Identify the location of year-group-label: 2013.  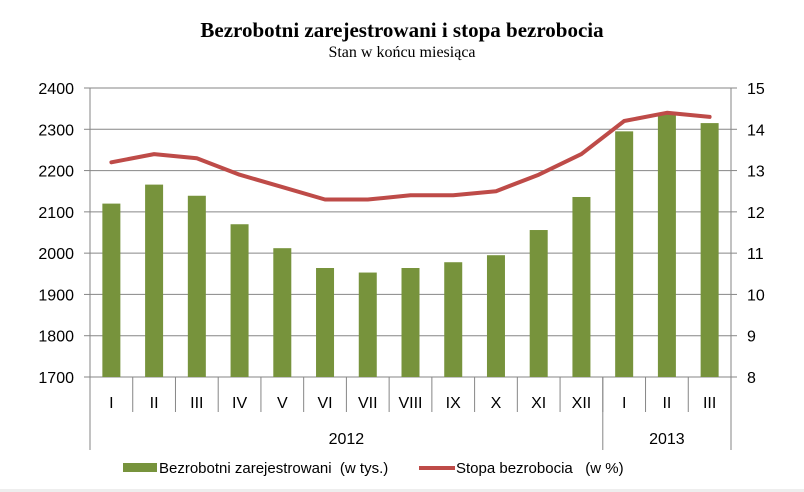
(667, 439).